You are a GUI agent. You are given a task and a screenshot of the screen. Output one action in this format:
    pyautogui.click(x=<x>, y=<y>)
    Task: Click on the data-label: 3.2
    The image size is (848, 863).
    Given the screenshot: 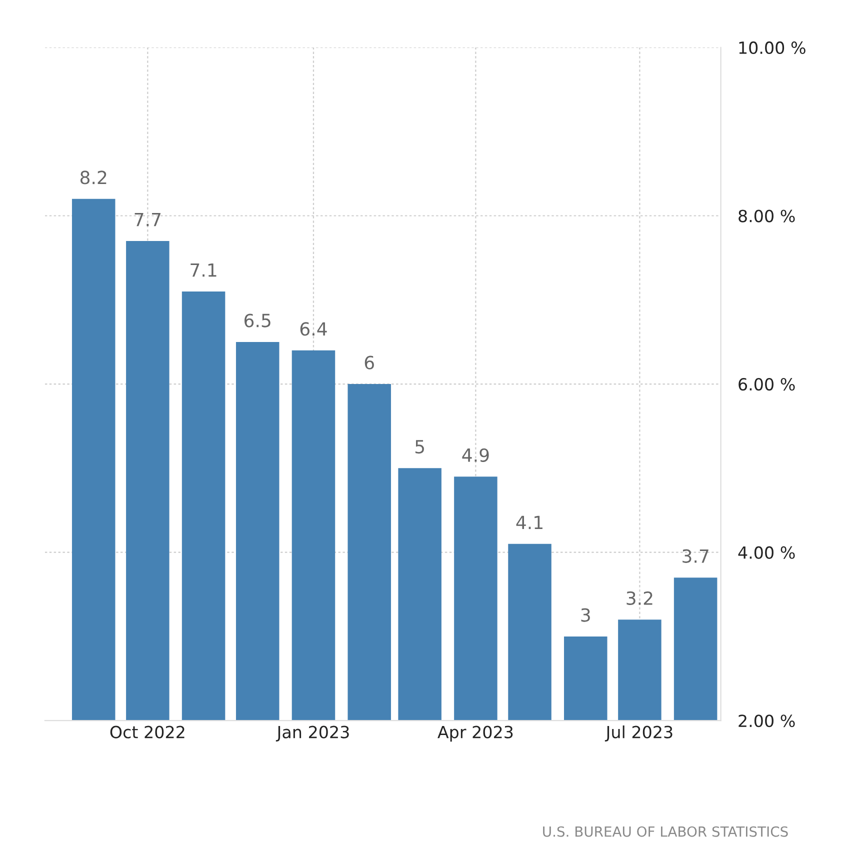 What is the action you would take?
    pyautogui.click(x=639, y=598)
    